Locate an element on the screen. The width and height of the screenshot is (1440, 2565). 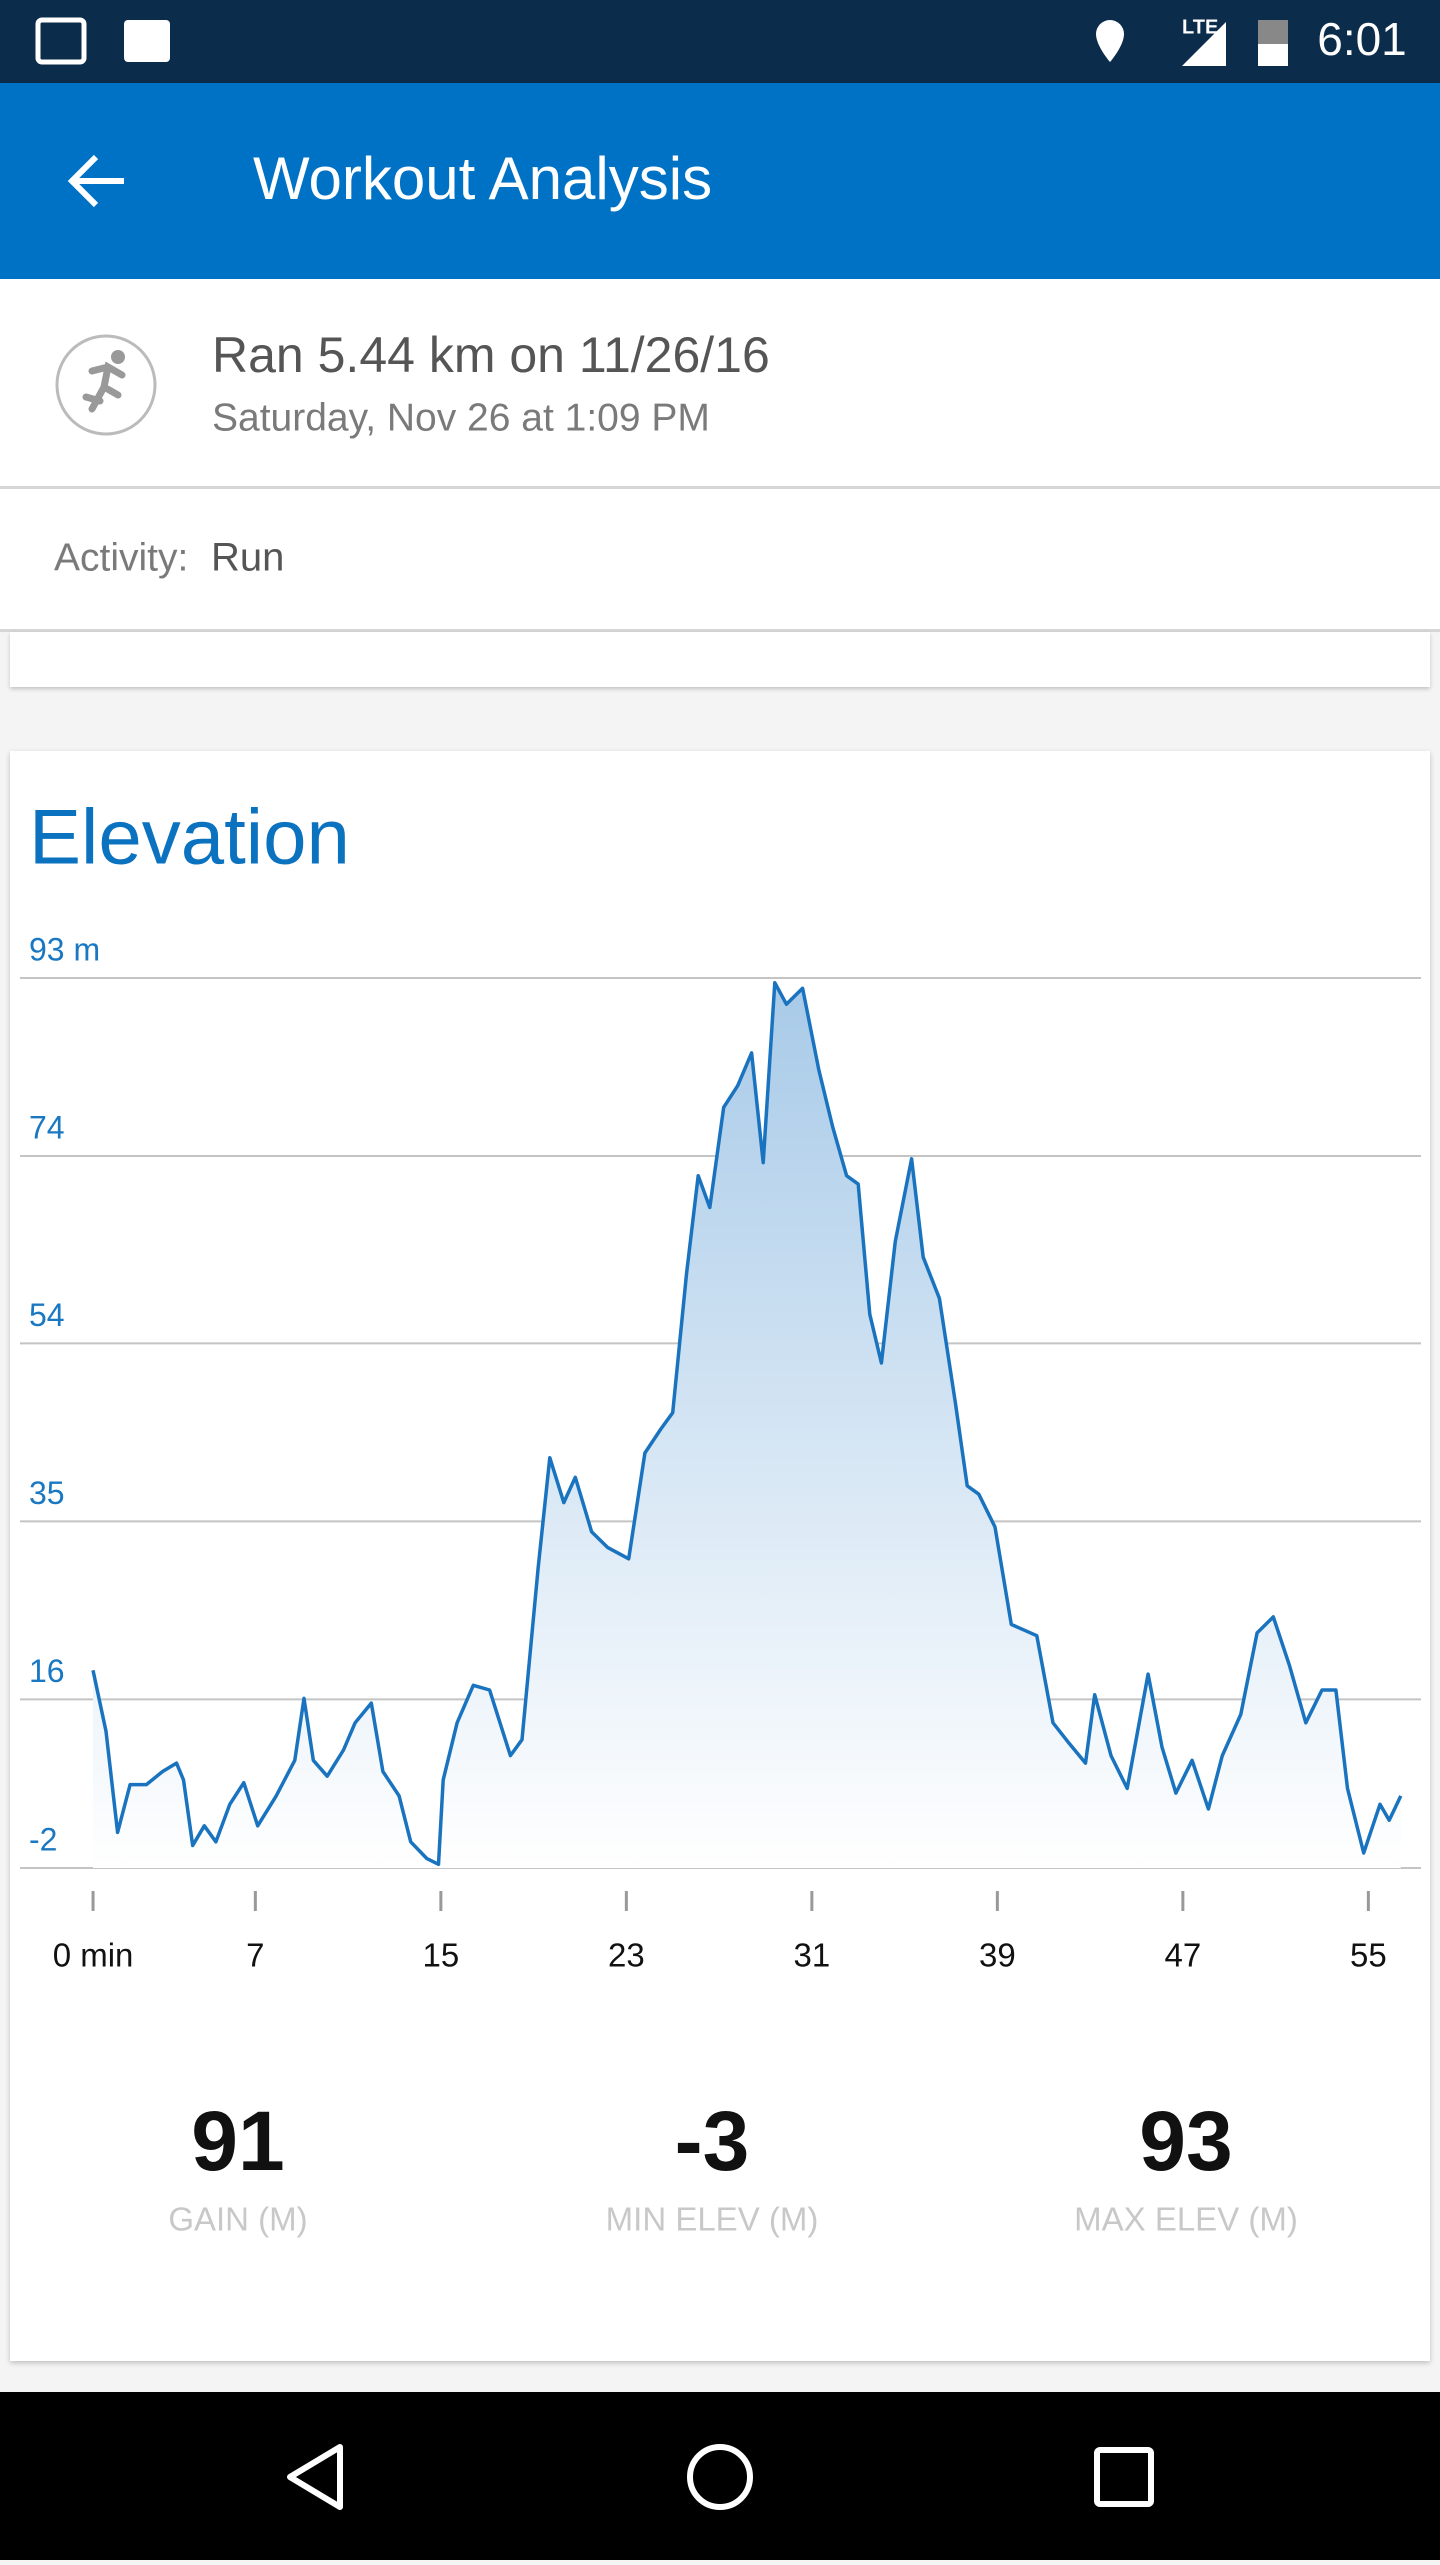
y-tick-label: -2 is located at coordinates (43, 1839).